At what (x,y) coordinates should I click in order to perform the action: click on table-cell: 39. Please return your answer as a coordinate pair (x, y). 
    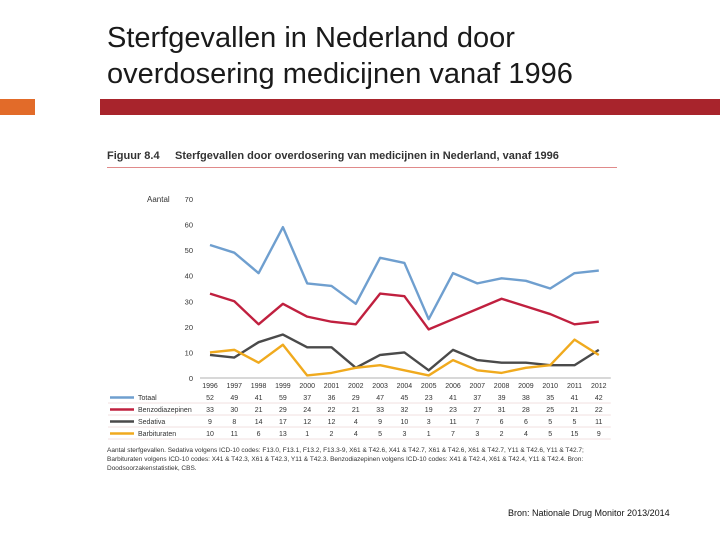
    Looking at the image, I should click on (502, 398).